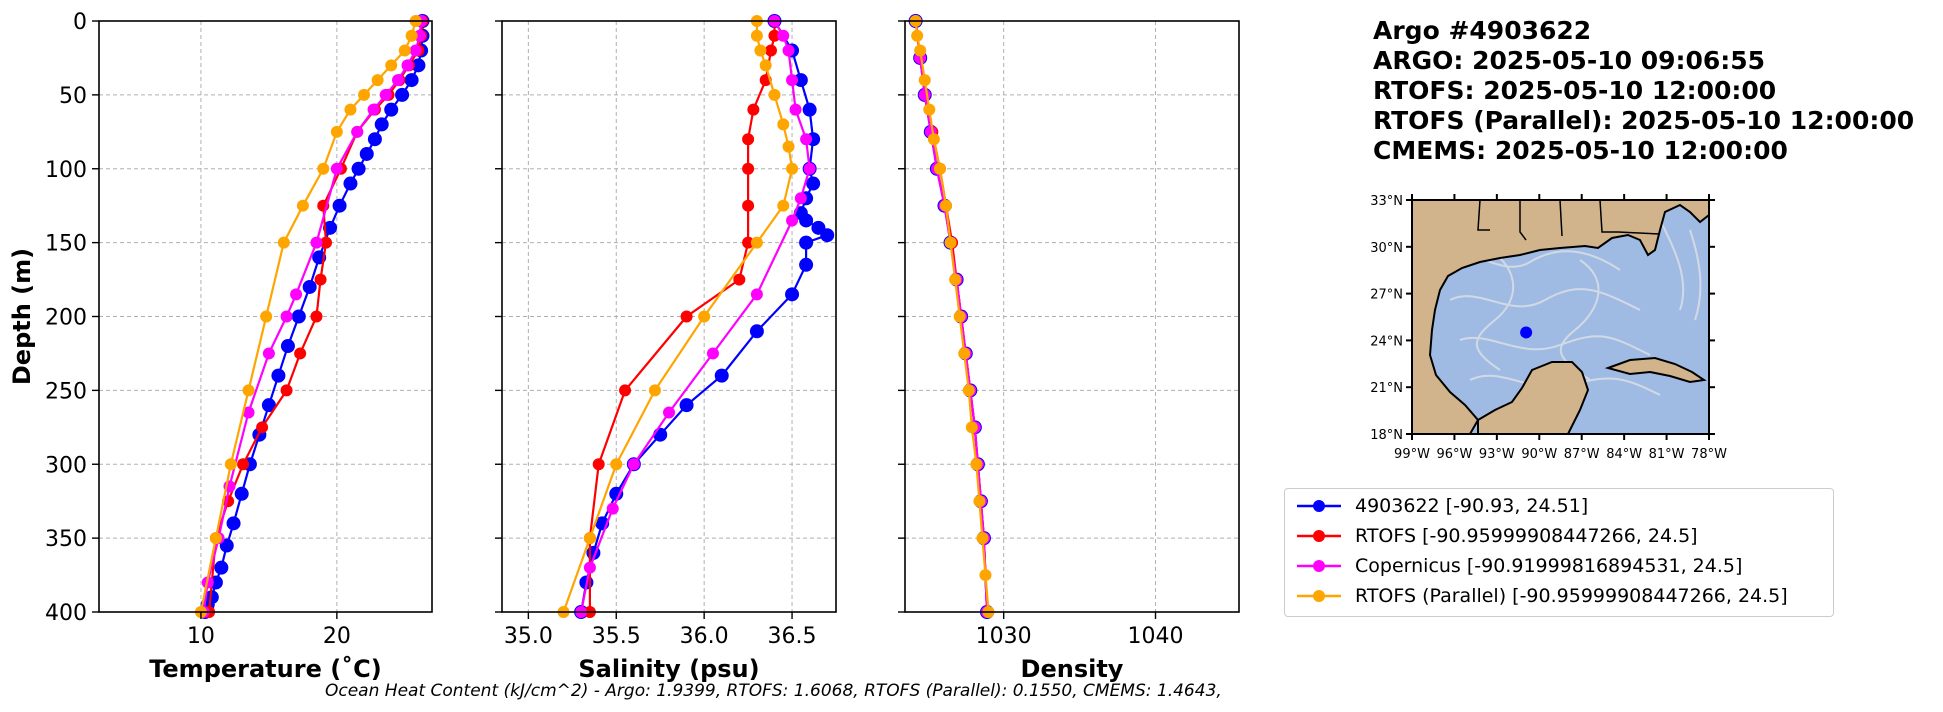  I want to click on map-longitude-labels: 99°W 96°W 93°W 90°W 87°W 84°W 81°W 78°W, so click(1560, 328).